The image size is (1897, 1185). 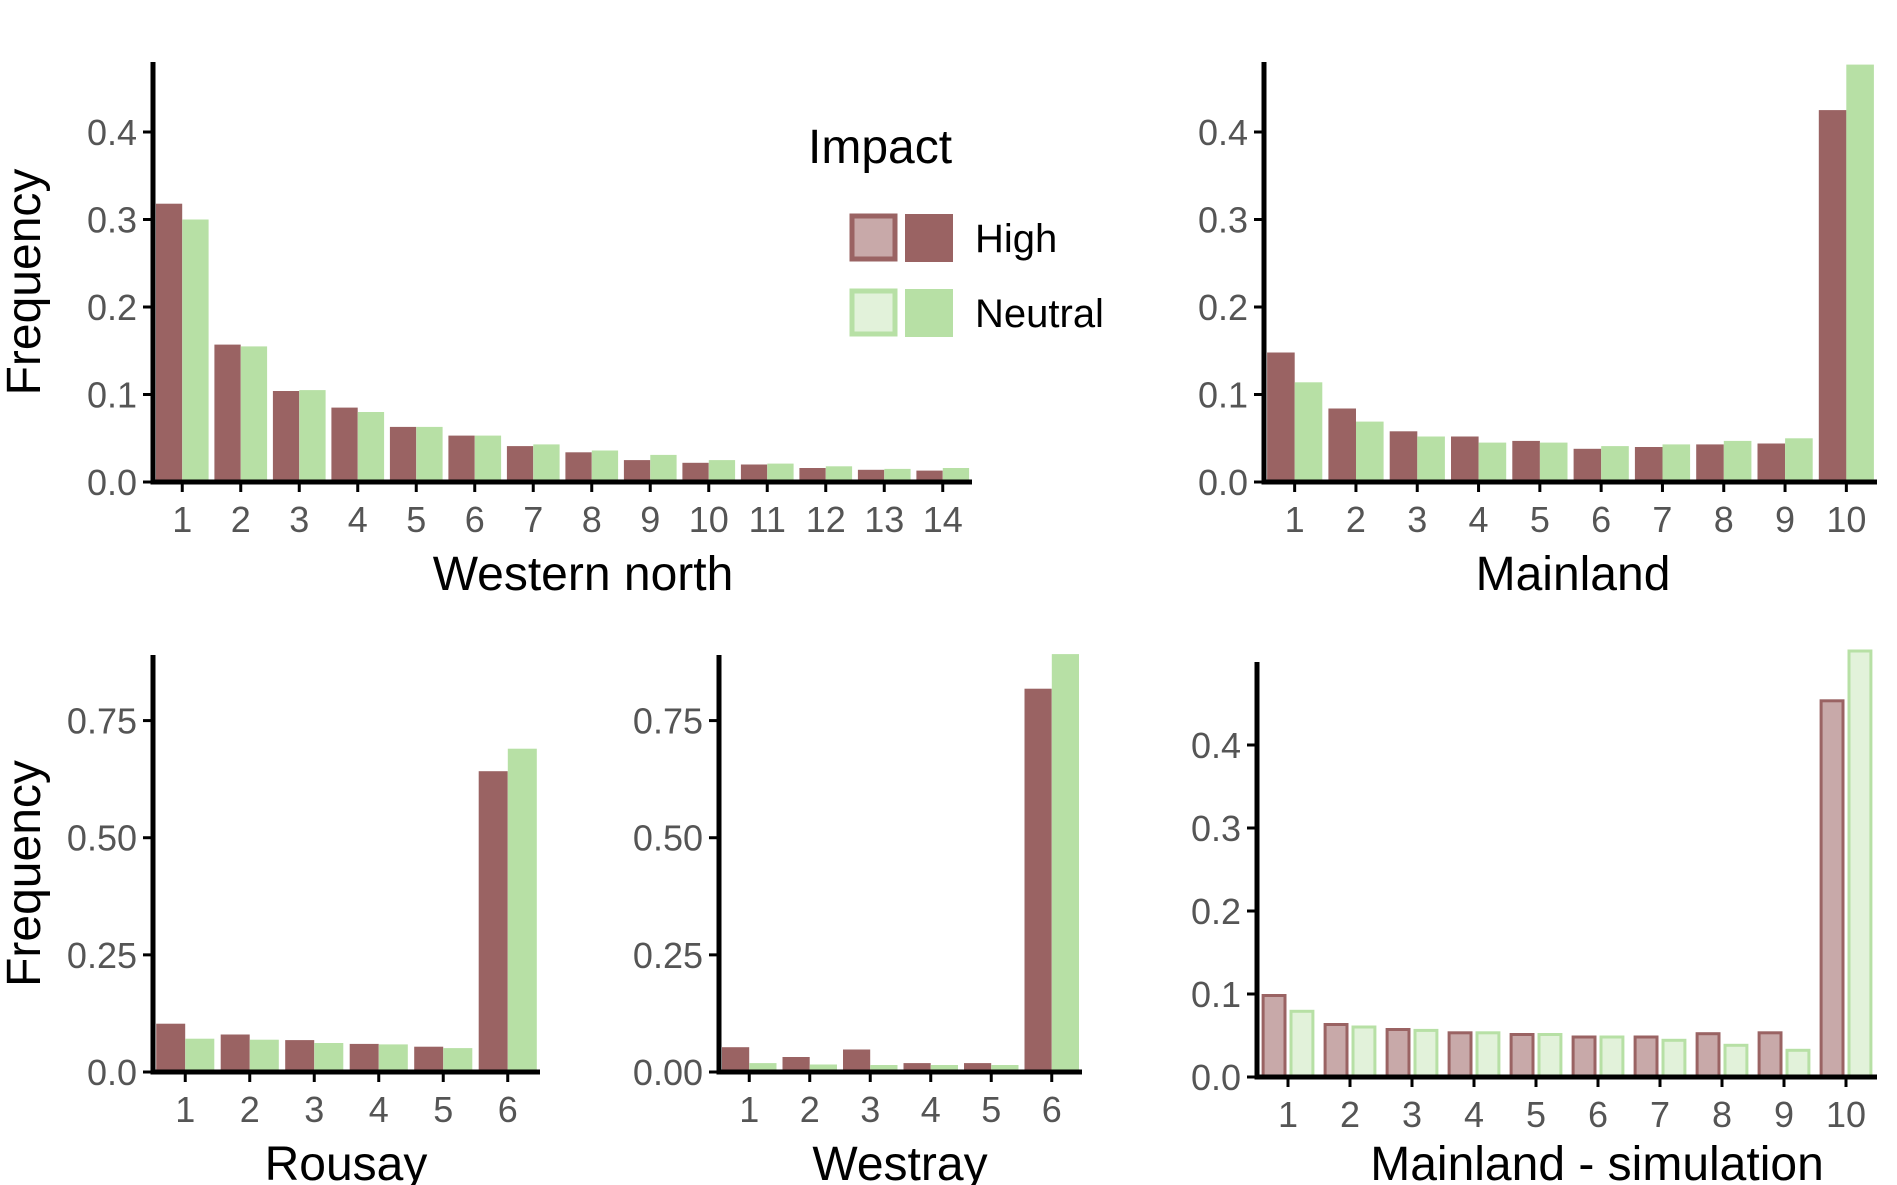 What do you see at coordinates (1597, 1161) in the screenshot?
I see `x-axis-title: Mainland - simulation` at bounding box center [1597, 1161].